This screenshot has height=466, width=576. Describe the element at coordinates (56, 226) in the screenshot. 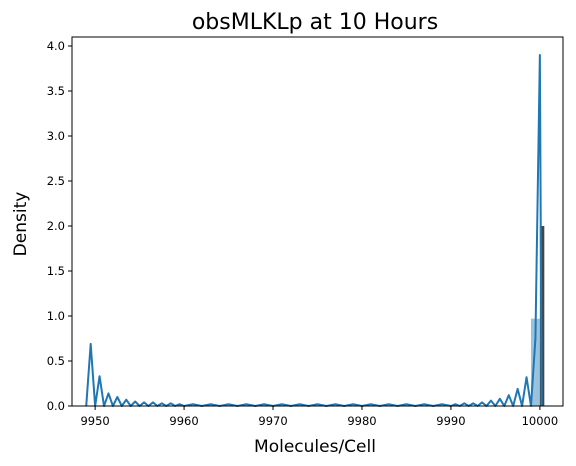

I see `y-tick-label: 2.0` at that location.